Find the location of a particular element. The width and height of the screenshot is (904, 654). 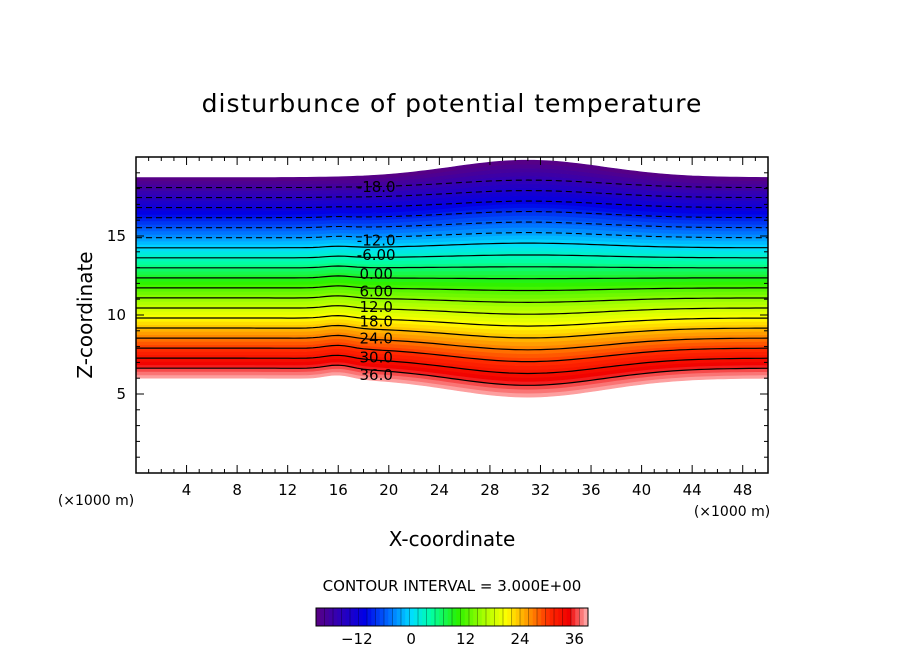

contour-label: 36.0 is located at coordinates (375, 375).